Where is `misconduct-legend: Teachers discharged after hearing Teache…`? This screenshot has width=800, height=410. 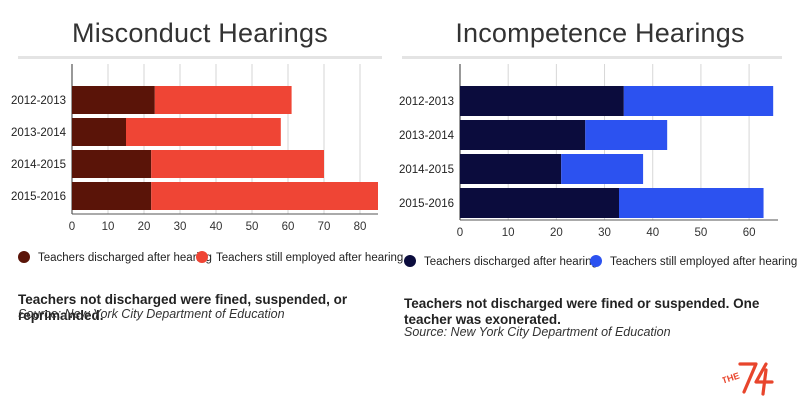
misconduct-legend: Teachers discharged after hearing Teache… is located at coordinates (210, 260).